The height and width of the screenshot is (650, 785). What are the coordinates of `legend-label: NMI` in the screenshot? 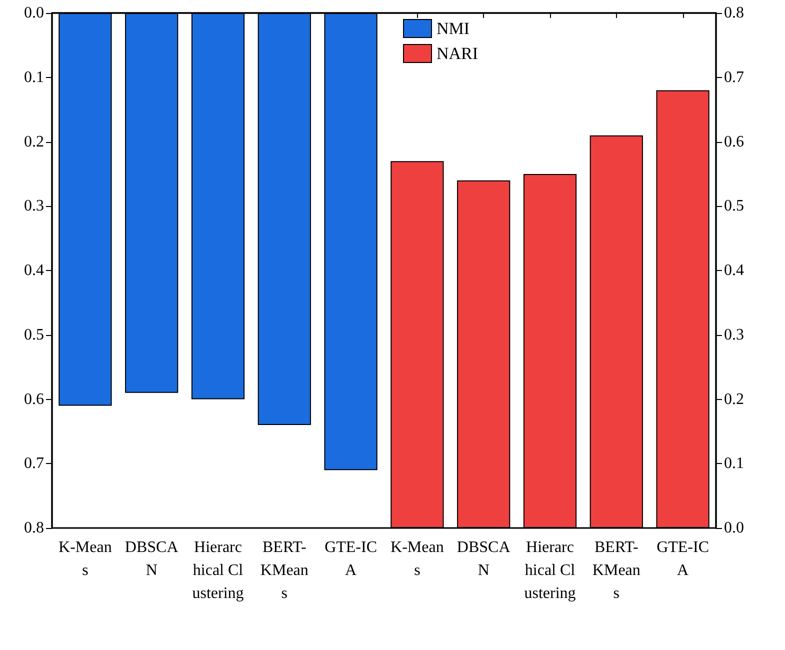 It's located at (453, 28).